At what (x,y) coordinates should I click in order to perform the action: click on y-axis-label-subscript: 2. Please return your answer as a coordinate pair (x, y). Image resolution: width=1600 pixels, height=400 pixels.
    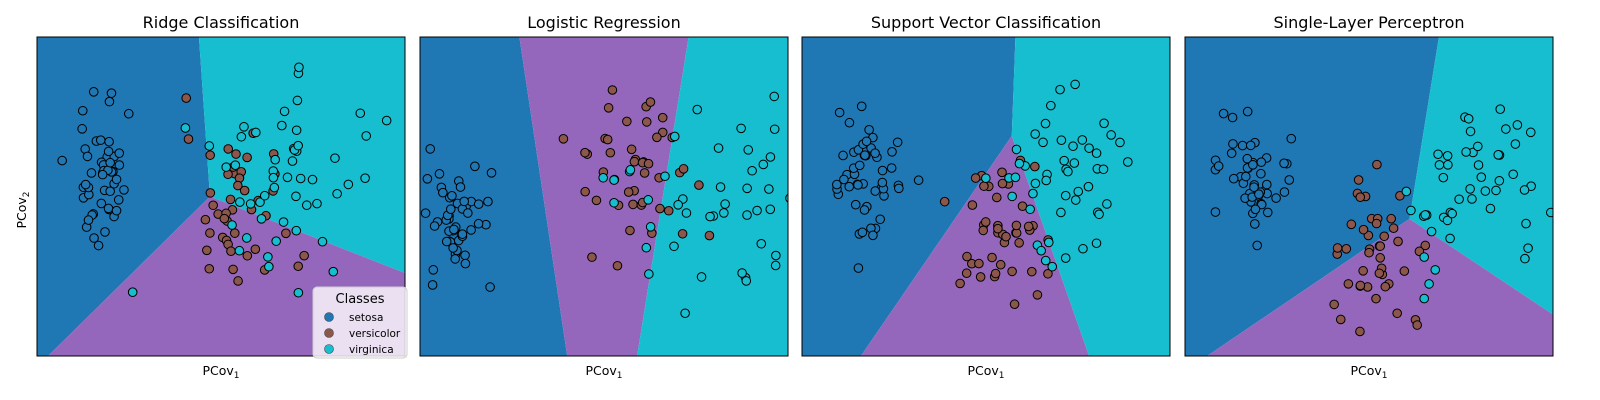
    Looking at the image, I should click on (27, 194).